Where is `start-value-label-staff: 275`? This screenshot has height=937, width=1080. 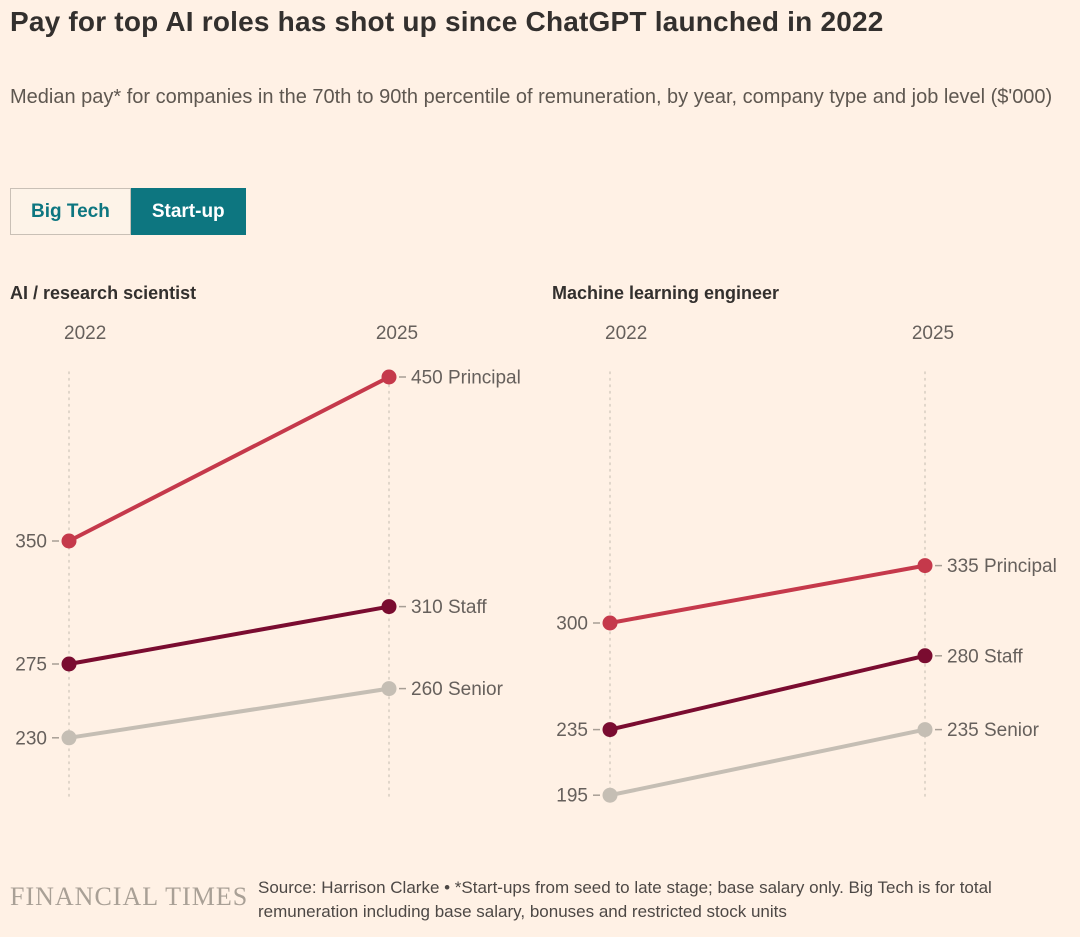
start-value-label-staff: 275 is located at coordinates (31, 665).